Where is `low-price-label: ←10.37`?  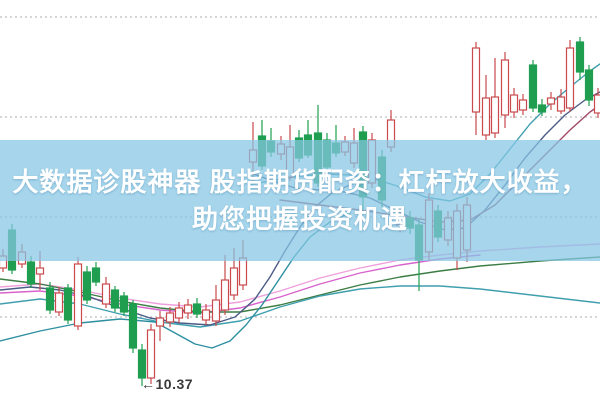 low-price-label: ←10.37 is located at coordinates (167, 384).